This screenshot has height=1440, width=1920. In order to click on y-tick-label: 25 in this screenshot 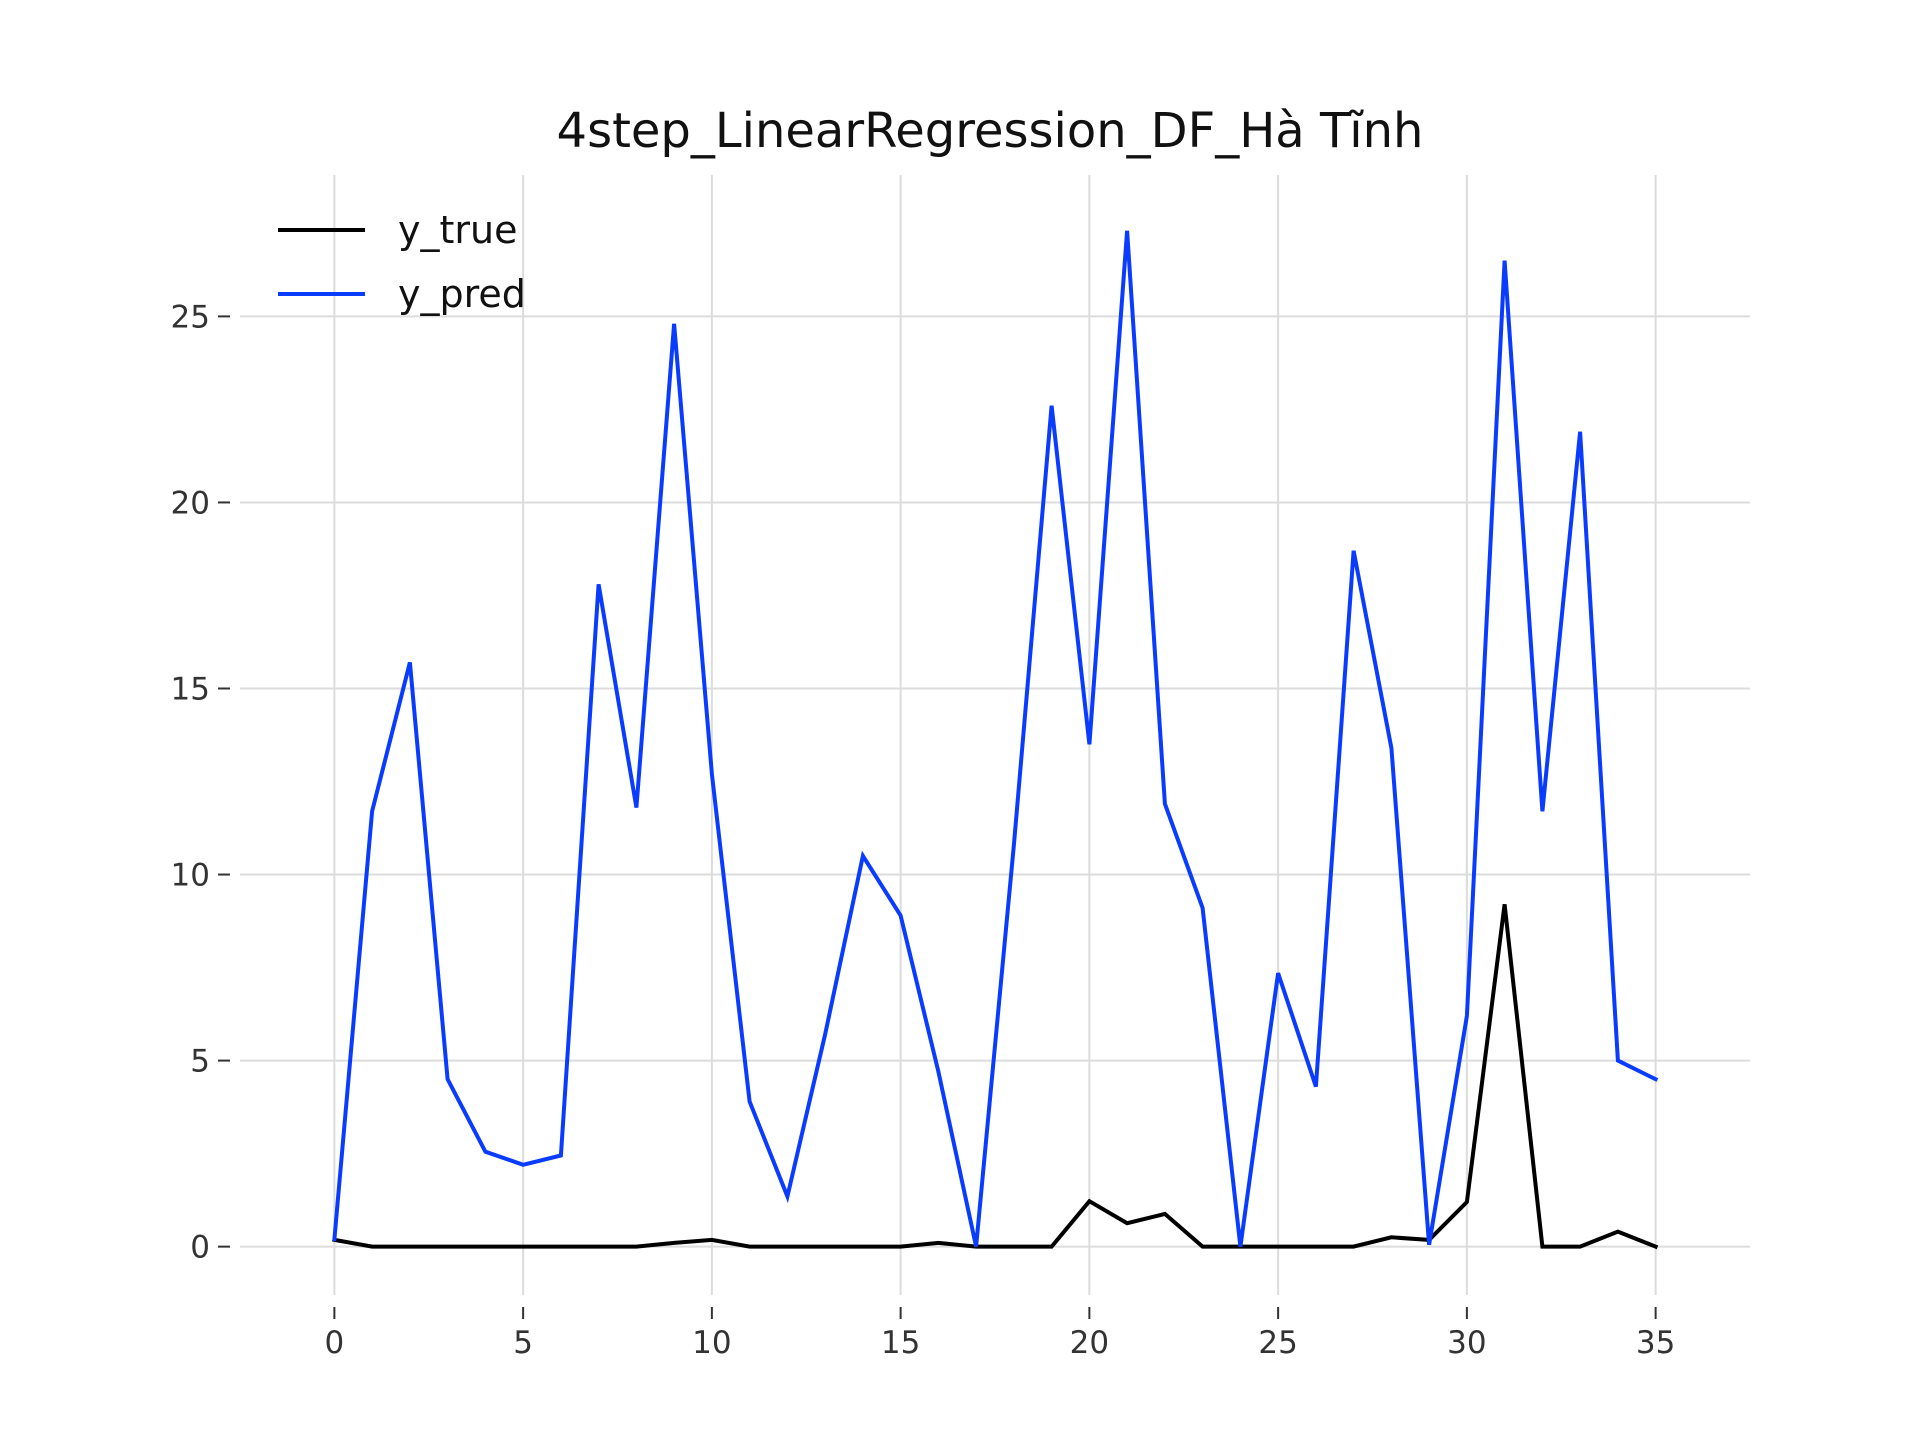, I will do `click(190, 317)`.